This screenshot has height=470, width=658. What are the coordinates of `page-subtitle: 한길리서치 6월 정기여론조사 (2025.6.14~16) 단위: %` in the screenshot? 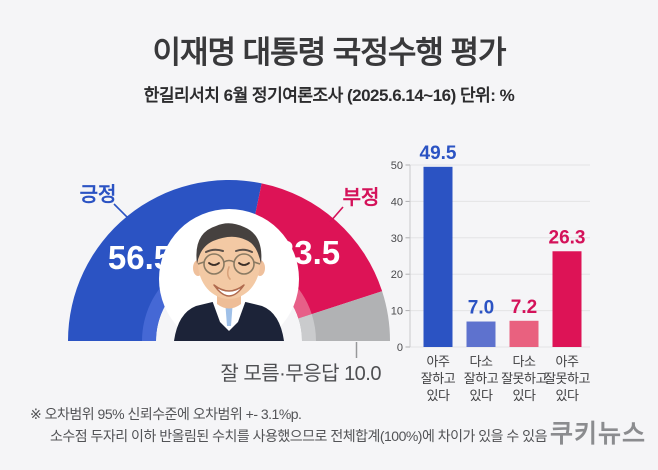 It's located at (329, 95).